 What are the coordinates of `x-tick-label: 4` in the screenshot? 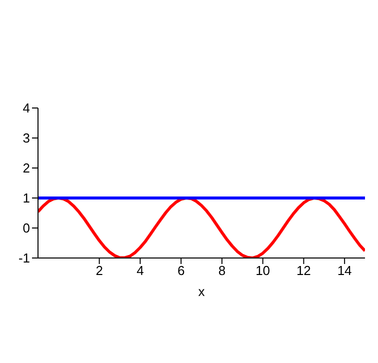 It's located at (140, 270).